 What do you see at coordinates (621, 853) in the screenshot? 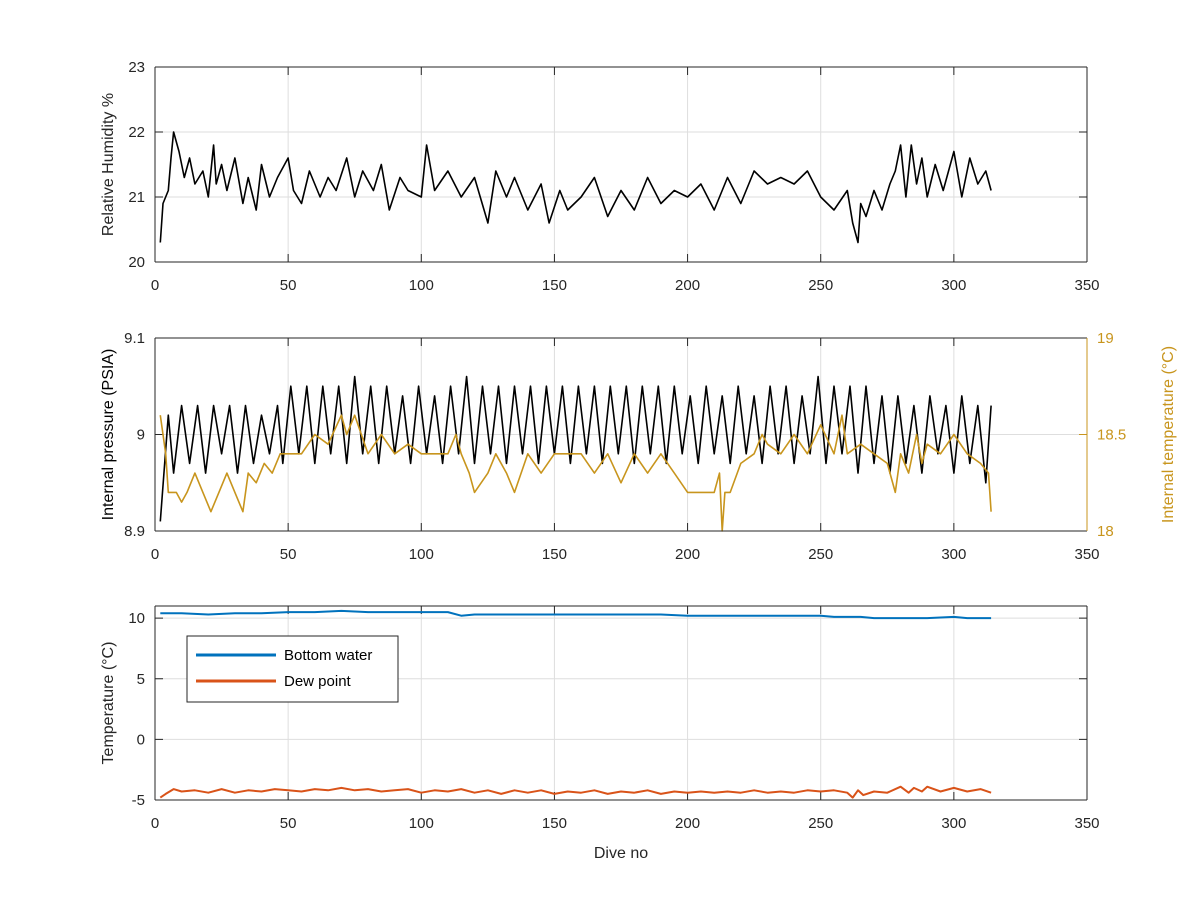
I see `x-axis-label: Dive no` at bounding box center [621, 853].